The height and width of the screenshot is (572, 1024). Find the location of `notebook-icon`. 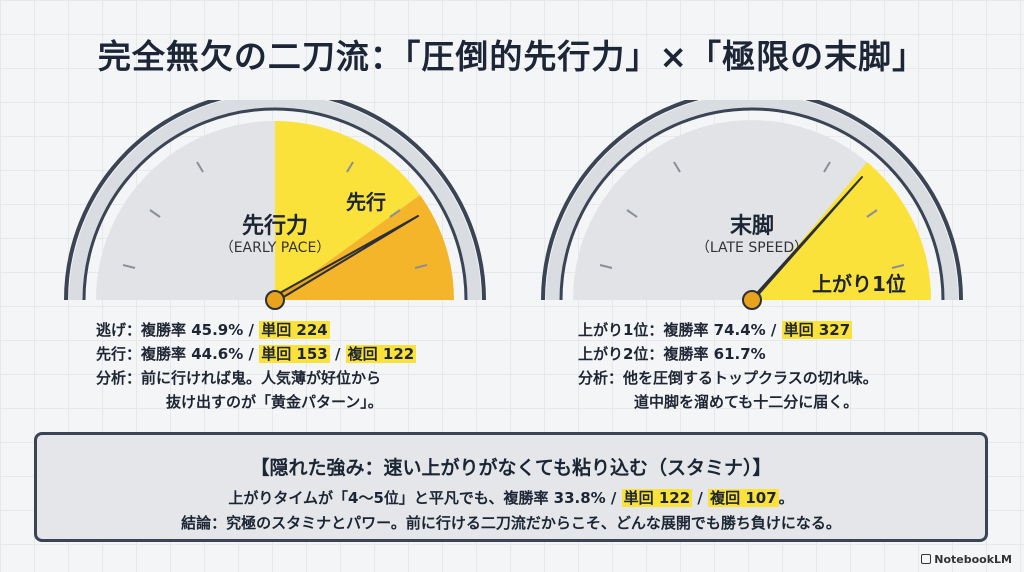

notebook-icon is located at coordinates (926, 559).